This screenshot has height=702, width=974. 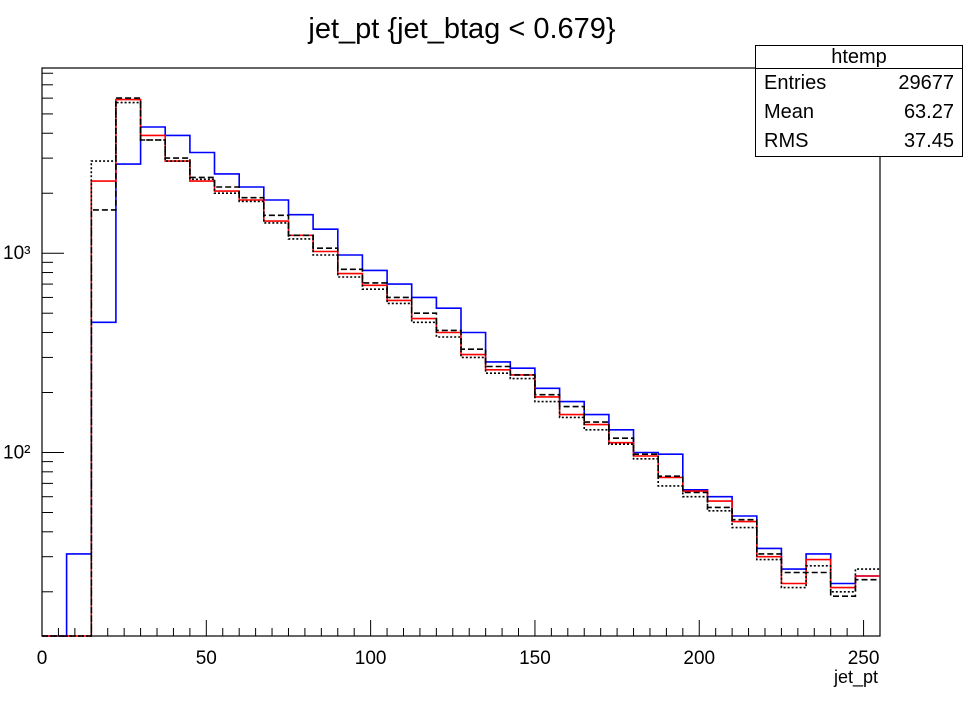 What do you see at coordinates (859, 141) in the screenshot?
I see `stats-row-rms: RMS 37.45` at bounding box center [859, 141].